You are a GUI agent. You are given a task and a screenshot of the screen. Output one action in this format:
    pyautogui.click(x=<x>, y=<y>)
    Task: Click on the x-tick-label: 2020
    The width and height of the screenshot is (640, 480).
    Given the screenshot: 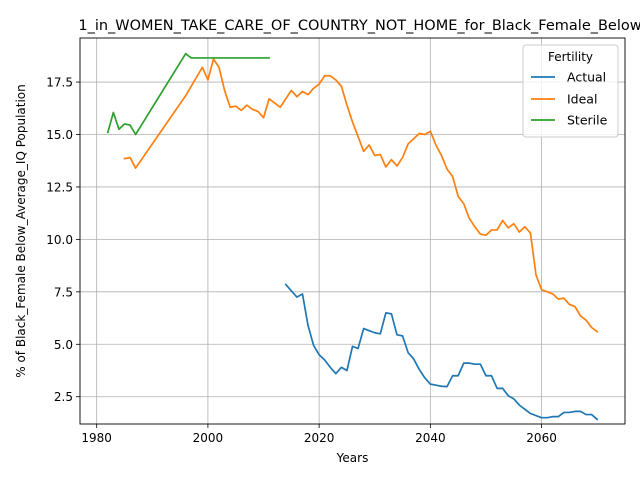 What is the action you would take?
    pyautogui.click(x=319, y=438)
    